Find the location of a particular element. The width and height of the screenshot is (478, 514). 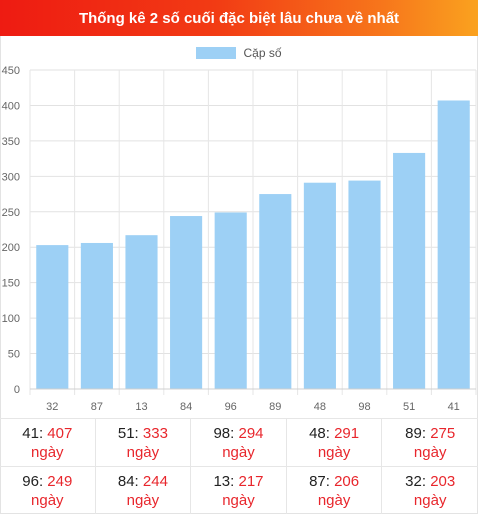

x-tick-label: 51 is located at coordinates (409, 407).